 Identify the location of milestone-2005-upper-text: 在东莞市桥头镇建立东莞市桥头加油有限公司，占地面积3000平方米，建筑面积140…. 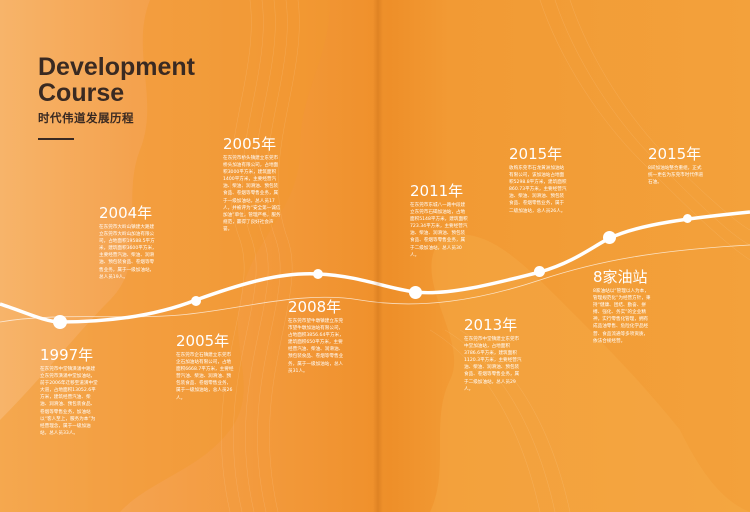
(252, 194).